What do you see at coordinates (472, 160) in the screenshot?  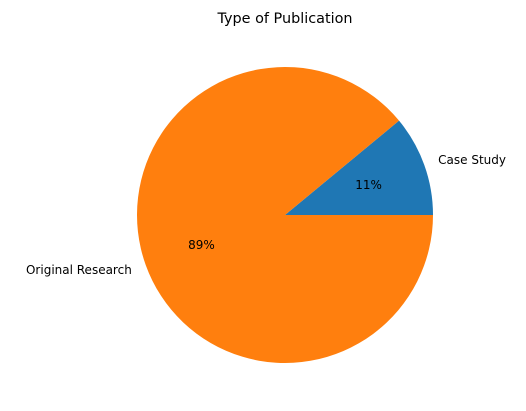 I see `pie-category-label: Case Study` at bounding box center [472, 160].